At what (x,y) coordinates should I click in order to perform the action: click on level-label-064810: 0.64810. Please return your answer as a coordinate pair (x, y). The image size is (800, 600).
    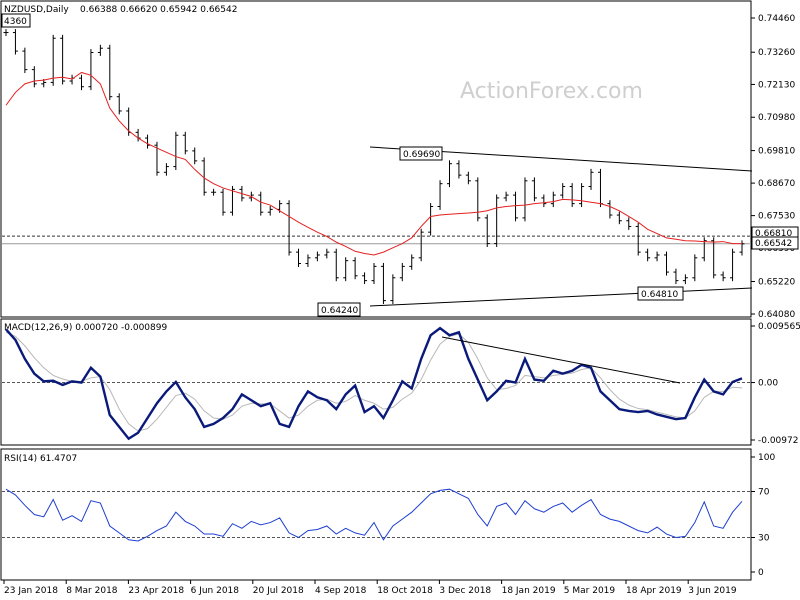
    Looking at the image, I should click on (659, 295).